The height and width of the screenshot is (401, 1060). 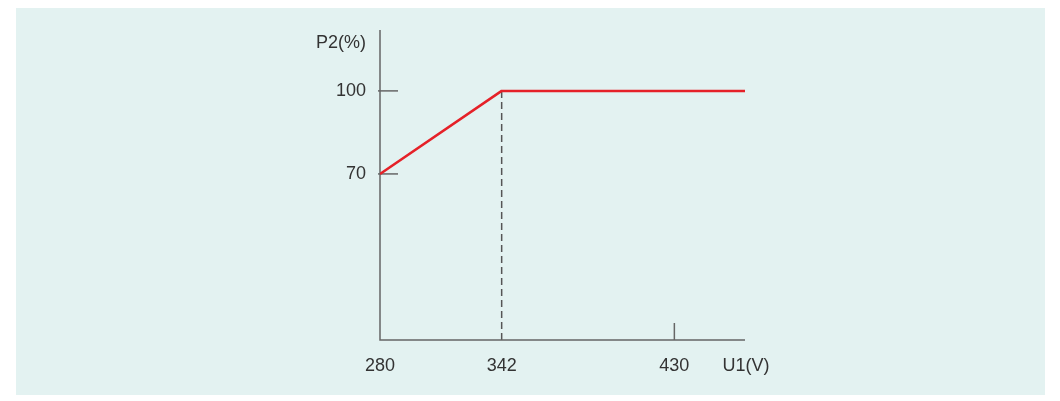 What do you see at coordinates (501, 364) in the screenshot?
I see `x-tick-label: 342` at bounding box center [501, 364].